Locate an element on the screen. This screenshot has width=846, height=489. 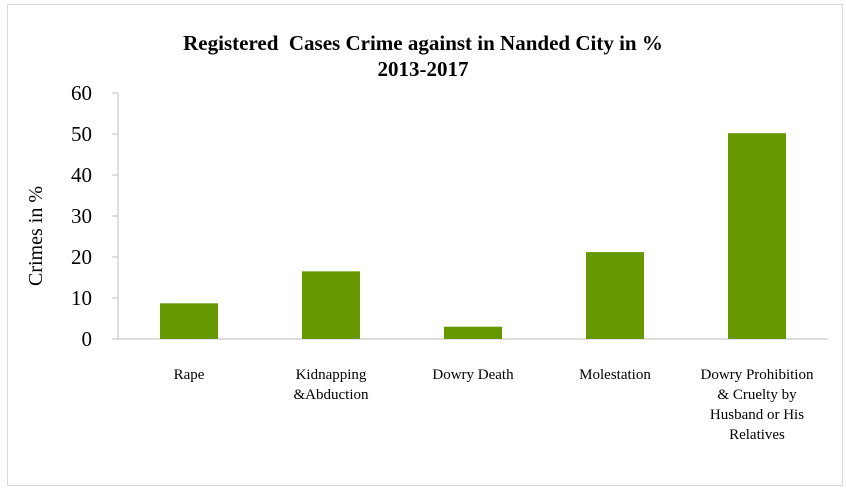
y-tick-label: 30 is located at coordinates (81, 216).